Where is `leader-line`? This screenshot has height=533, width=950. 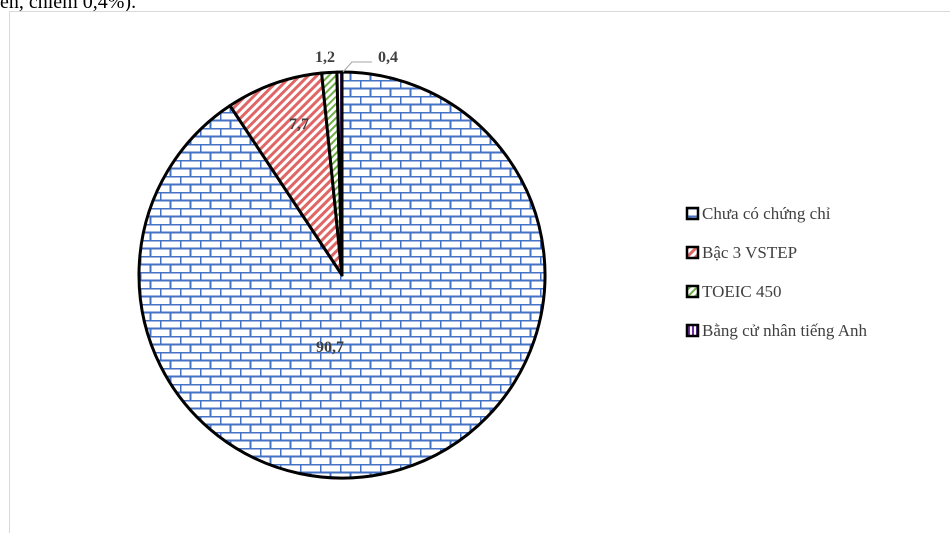 leader-line is located at coordinates (357, 67).